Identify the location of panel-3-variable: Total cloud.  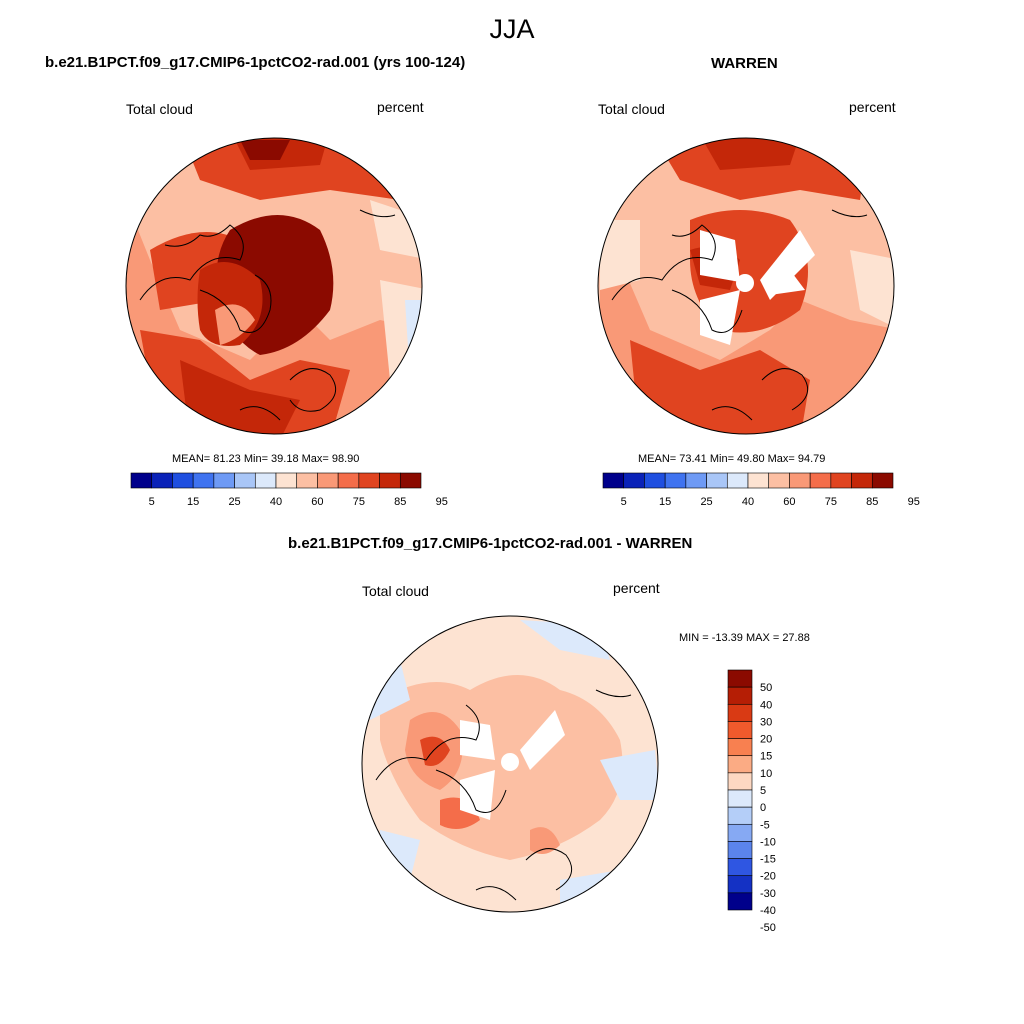
(395, 591).